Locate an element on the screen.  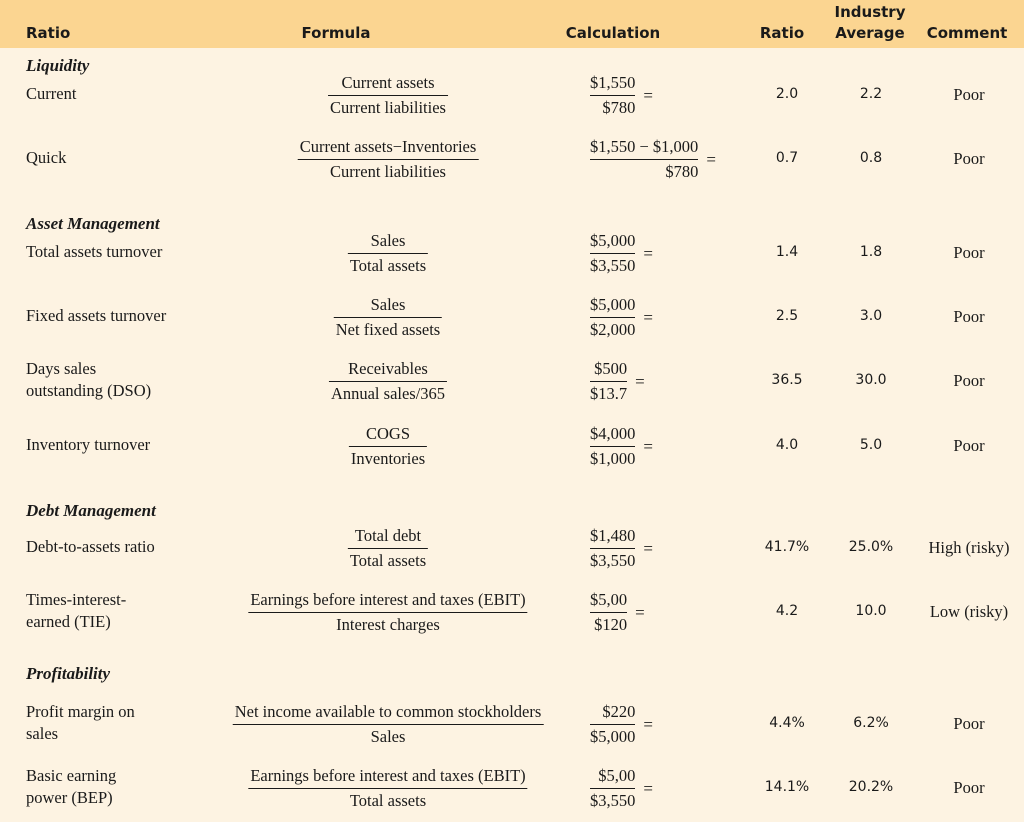
ratio-name-line1: Basic earning is located at coordinates (71, 775).